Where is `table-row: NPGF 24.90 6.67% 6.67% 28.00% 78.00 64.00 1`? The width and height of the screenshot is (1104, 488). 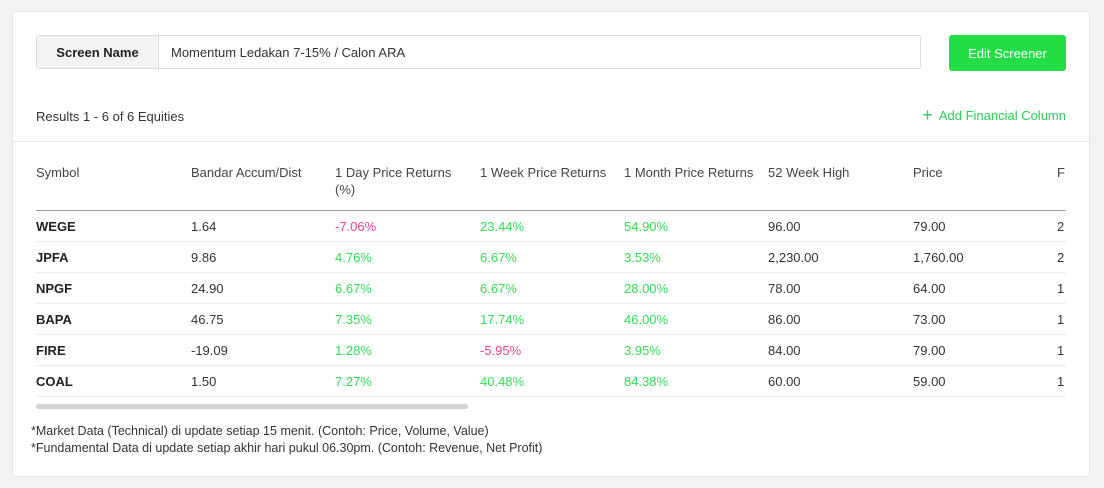 table-row: NPGF 24.90 6.67% 6.67% 28.00% 78.00 64.00 1 is located at coordinates (551, 288).